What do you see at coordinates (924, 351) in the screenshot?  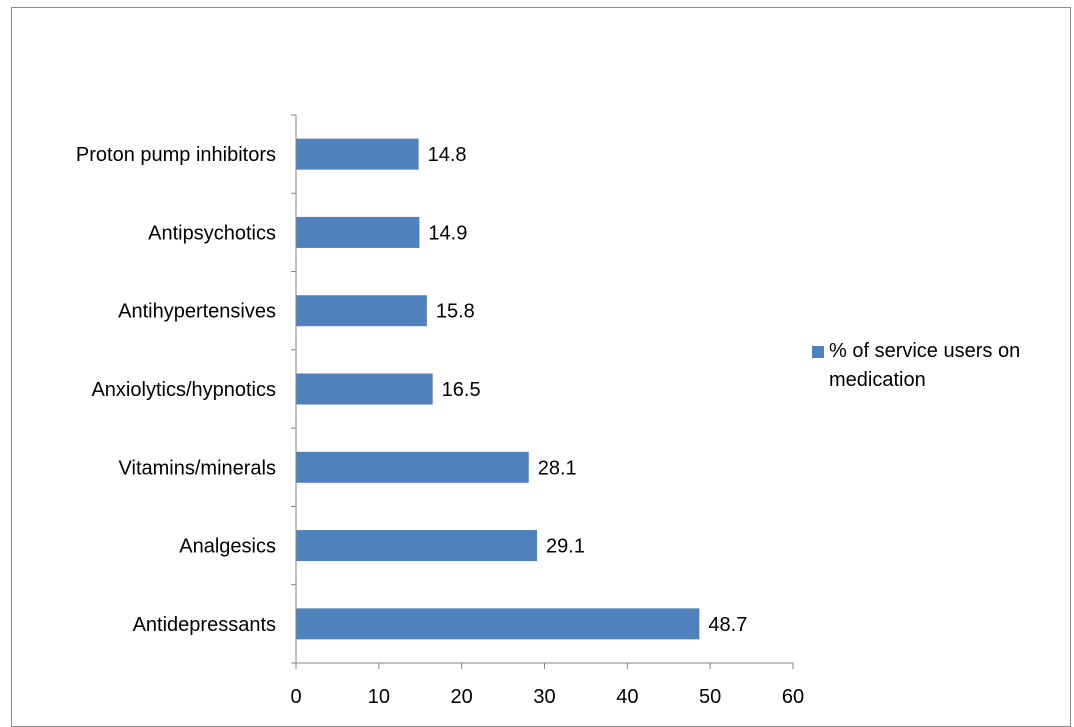 I see `legend-label: % of service users on` at bounding box center [924, 351].